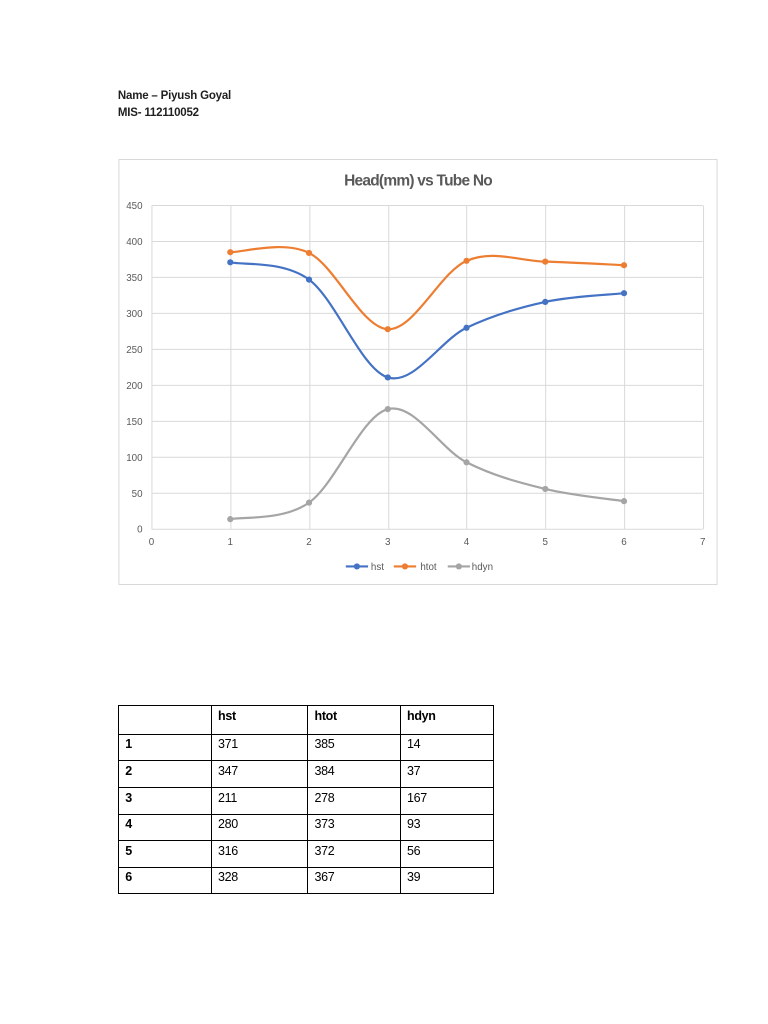 This screenshot has height=1024, width=768. What do you see at coordinates (134, 278) in the screenshot?
I see `svg-text: 350` at bounding box center [134, 278].